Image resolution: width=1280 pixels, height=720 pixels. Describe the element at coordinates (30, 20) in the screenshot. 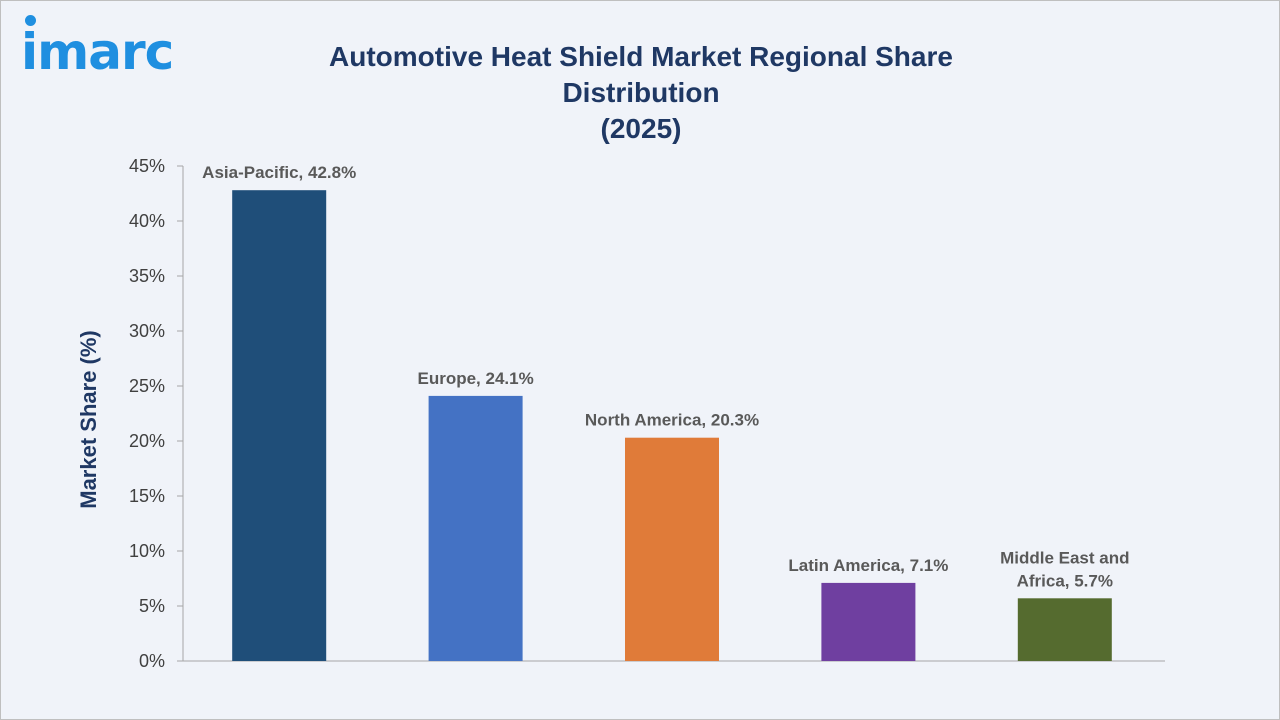

I see `logo-dot-icon` at that location.